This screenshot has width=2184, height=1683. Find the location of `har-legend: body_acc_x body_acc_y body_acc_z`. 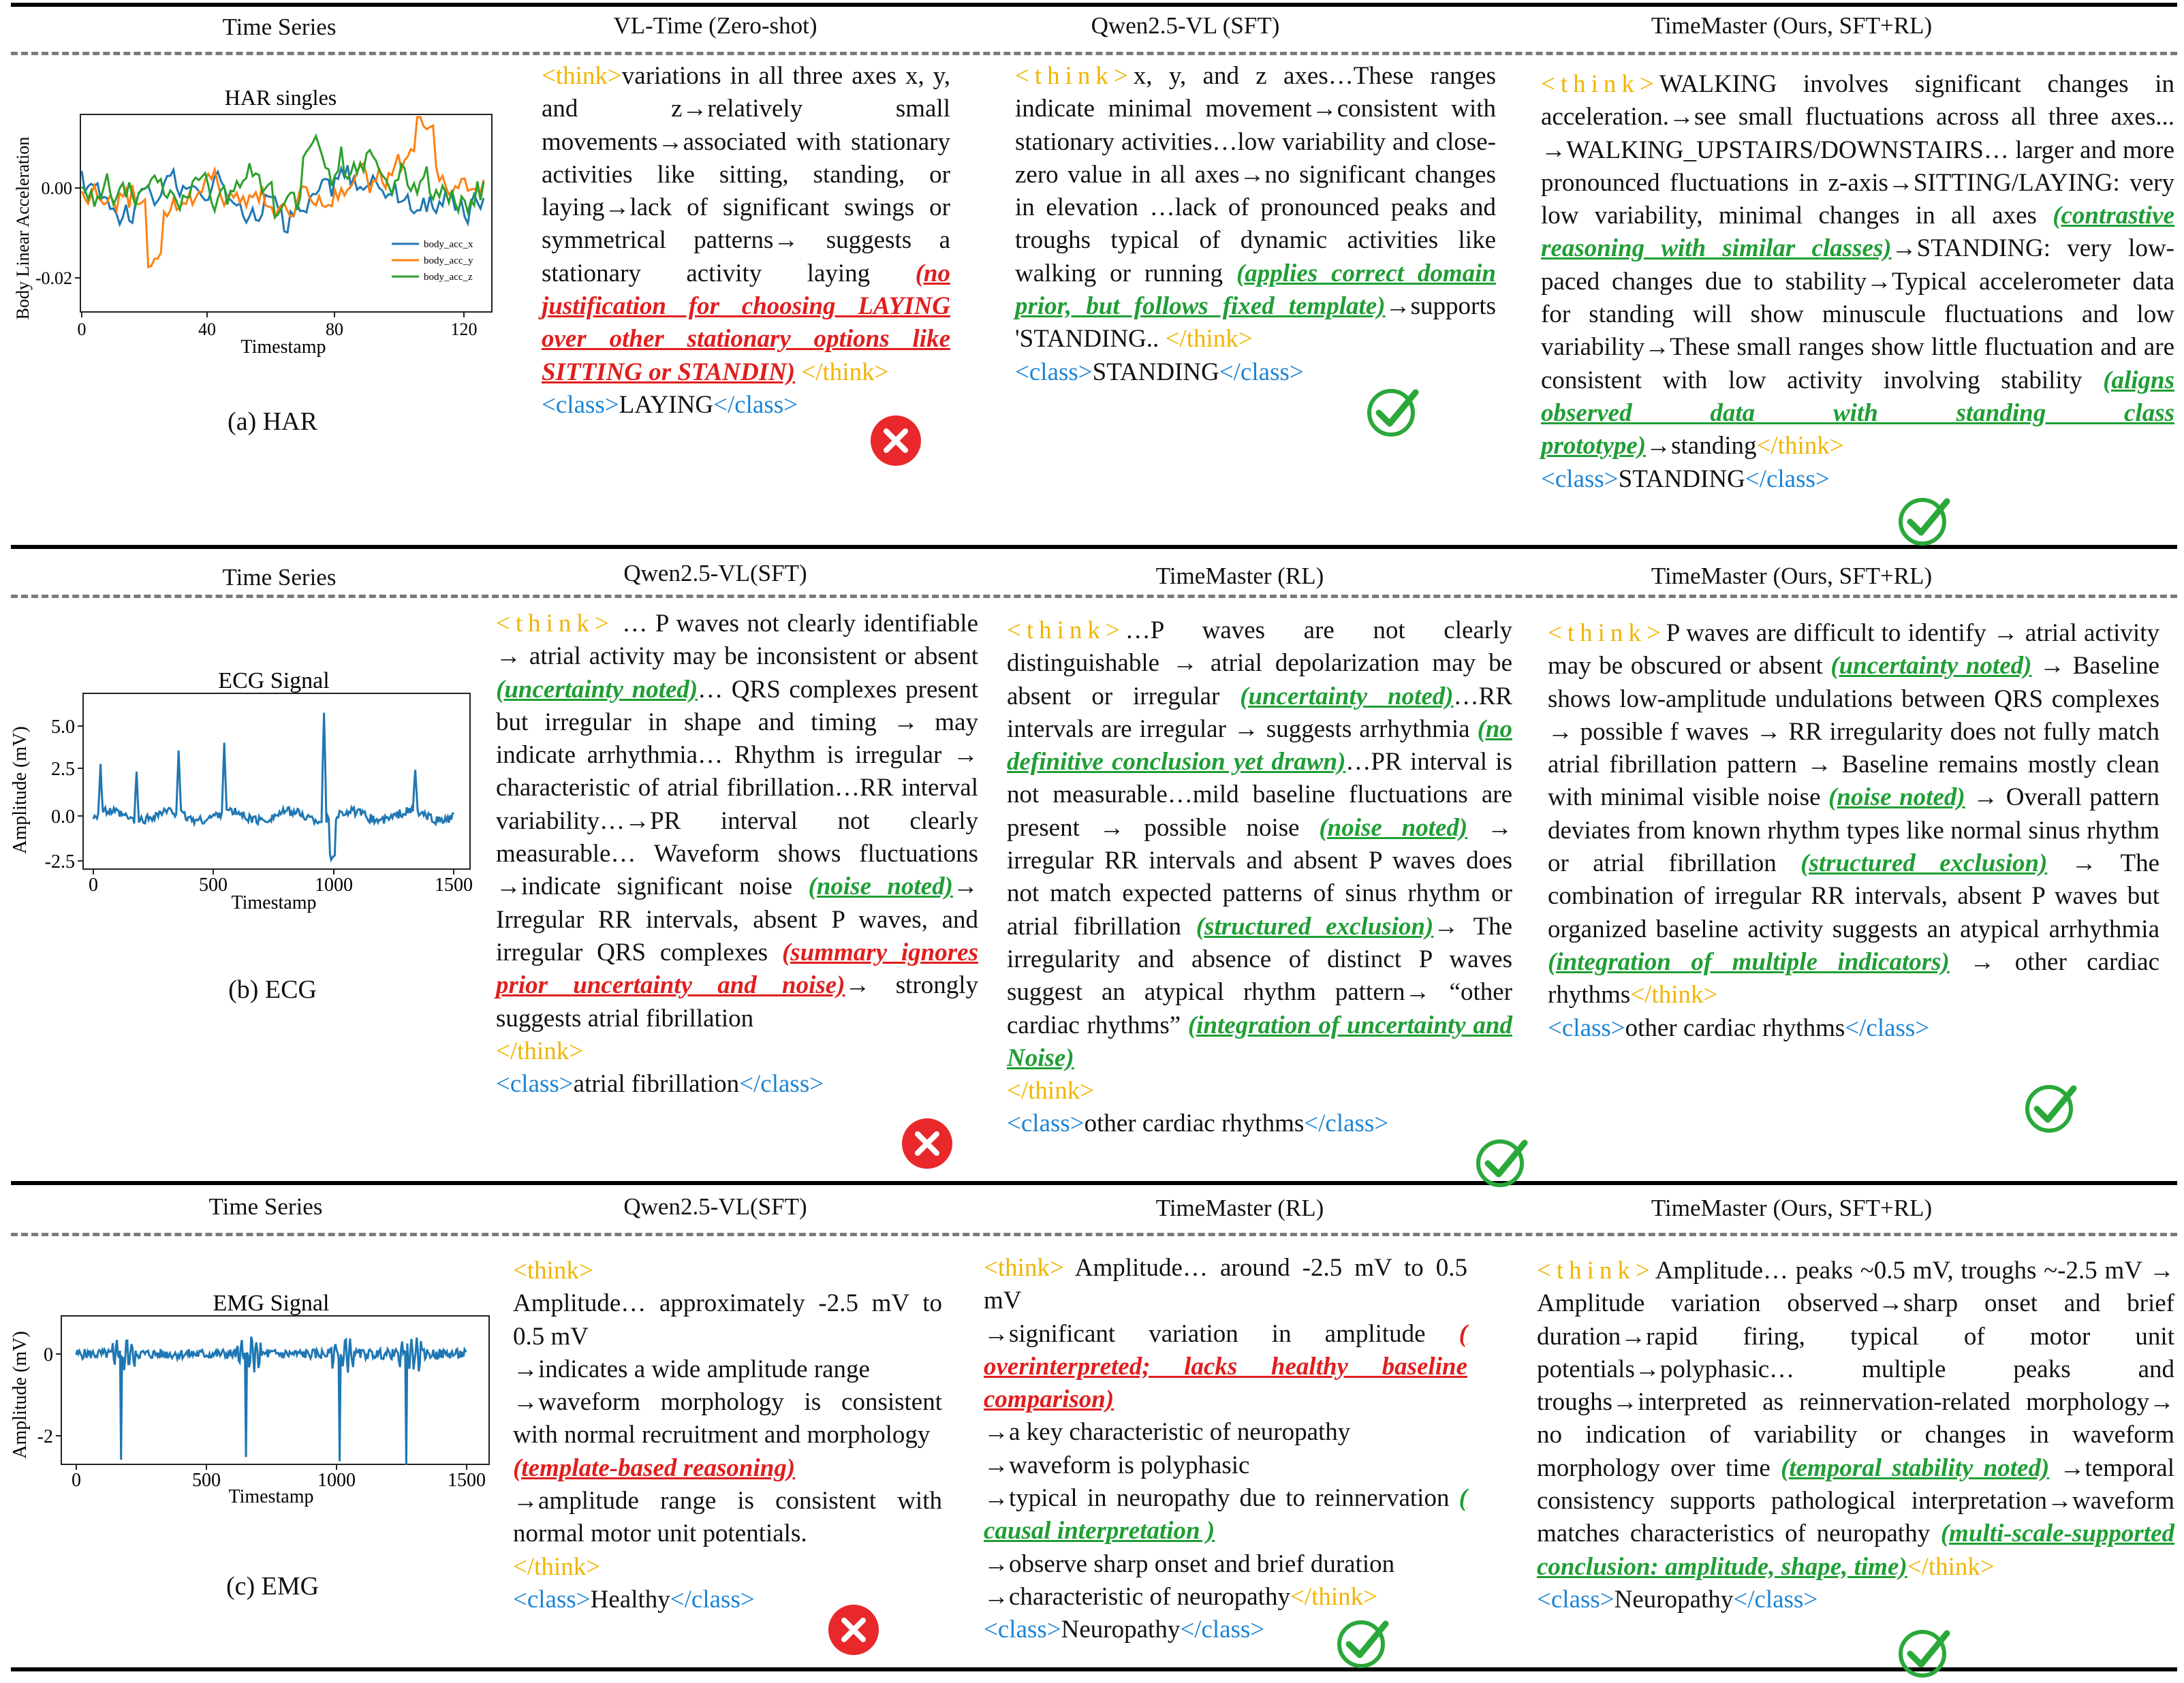

har-legend: body_acc_x body_acc_y body_acc_z is located at coordinates (432, 261).